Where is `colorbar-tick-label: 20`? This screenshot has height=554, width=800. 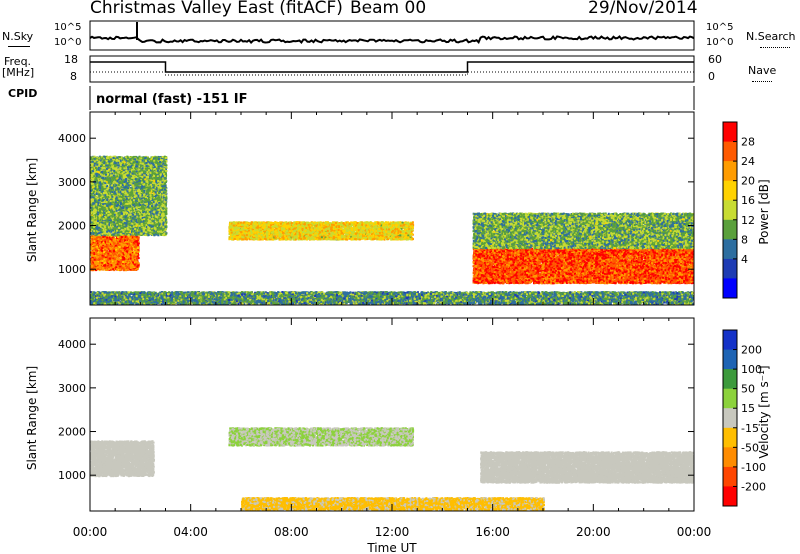 colorbar-tick-label: 20 is located at coordinates (748, 181).